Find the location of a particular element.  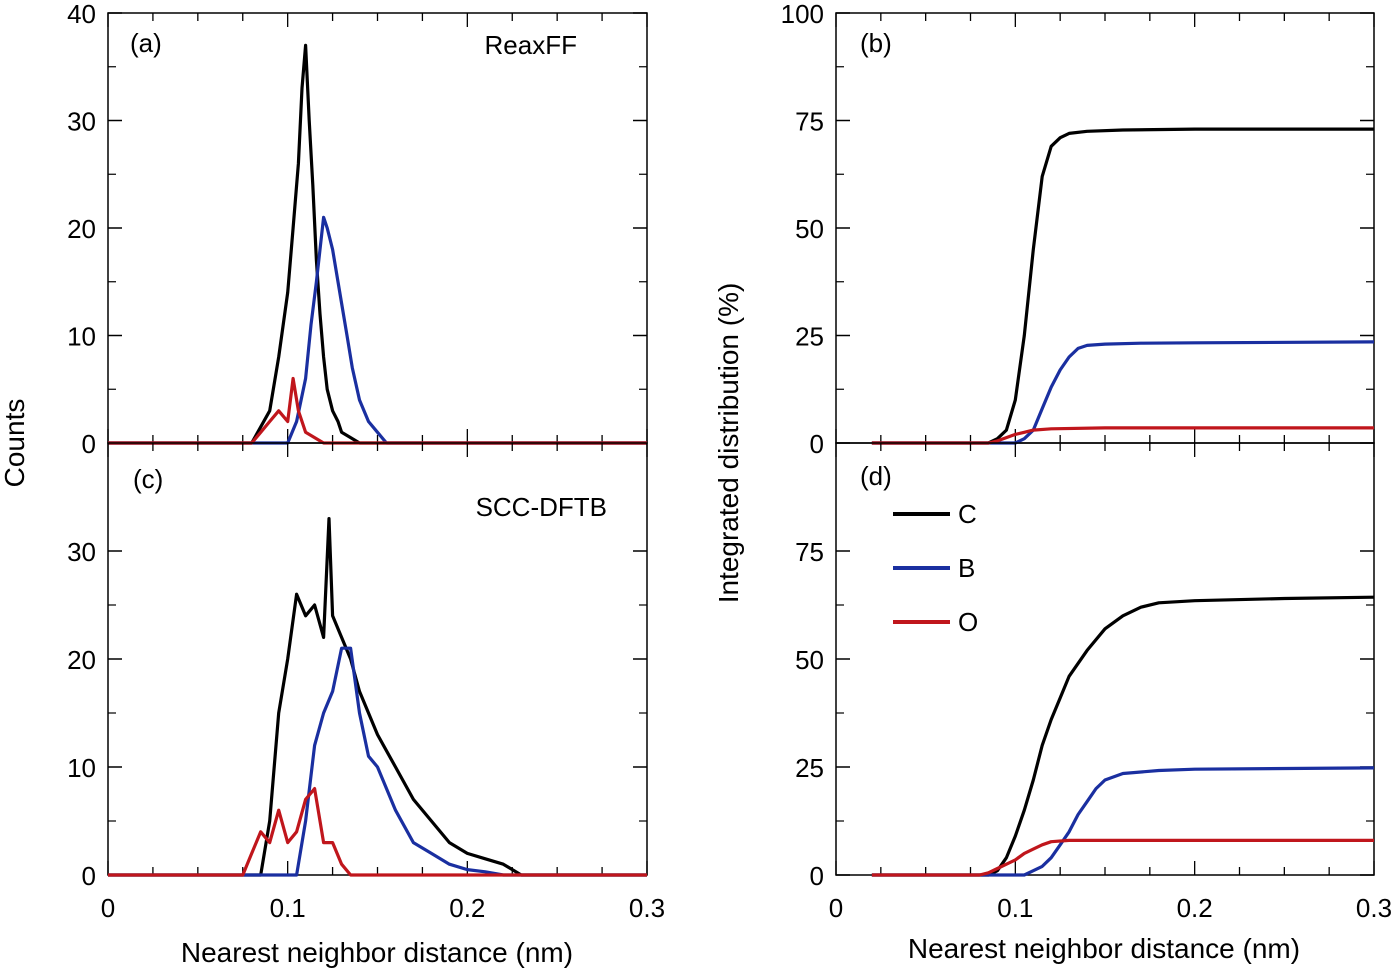

panel-label: (d) is located at coordinates (876, 476).